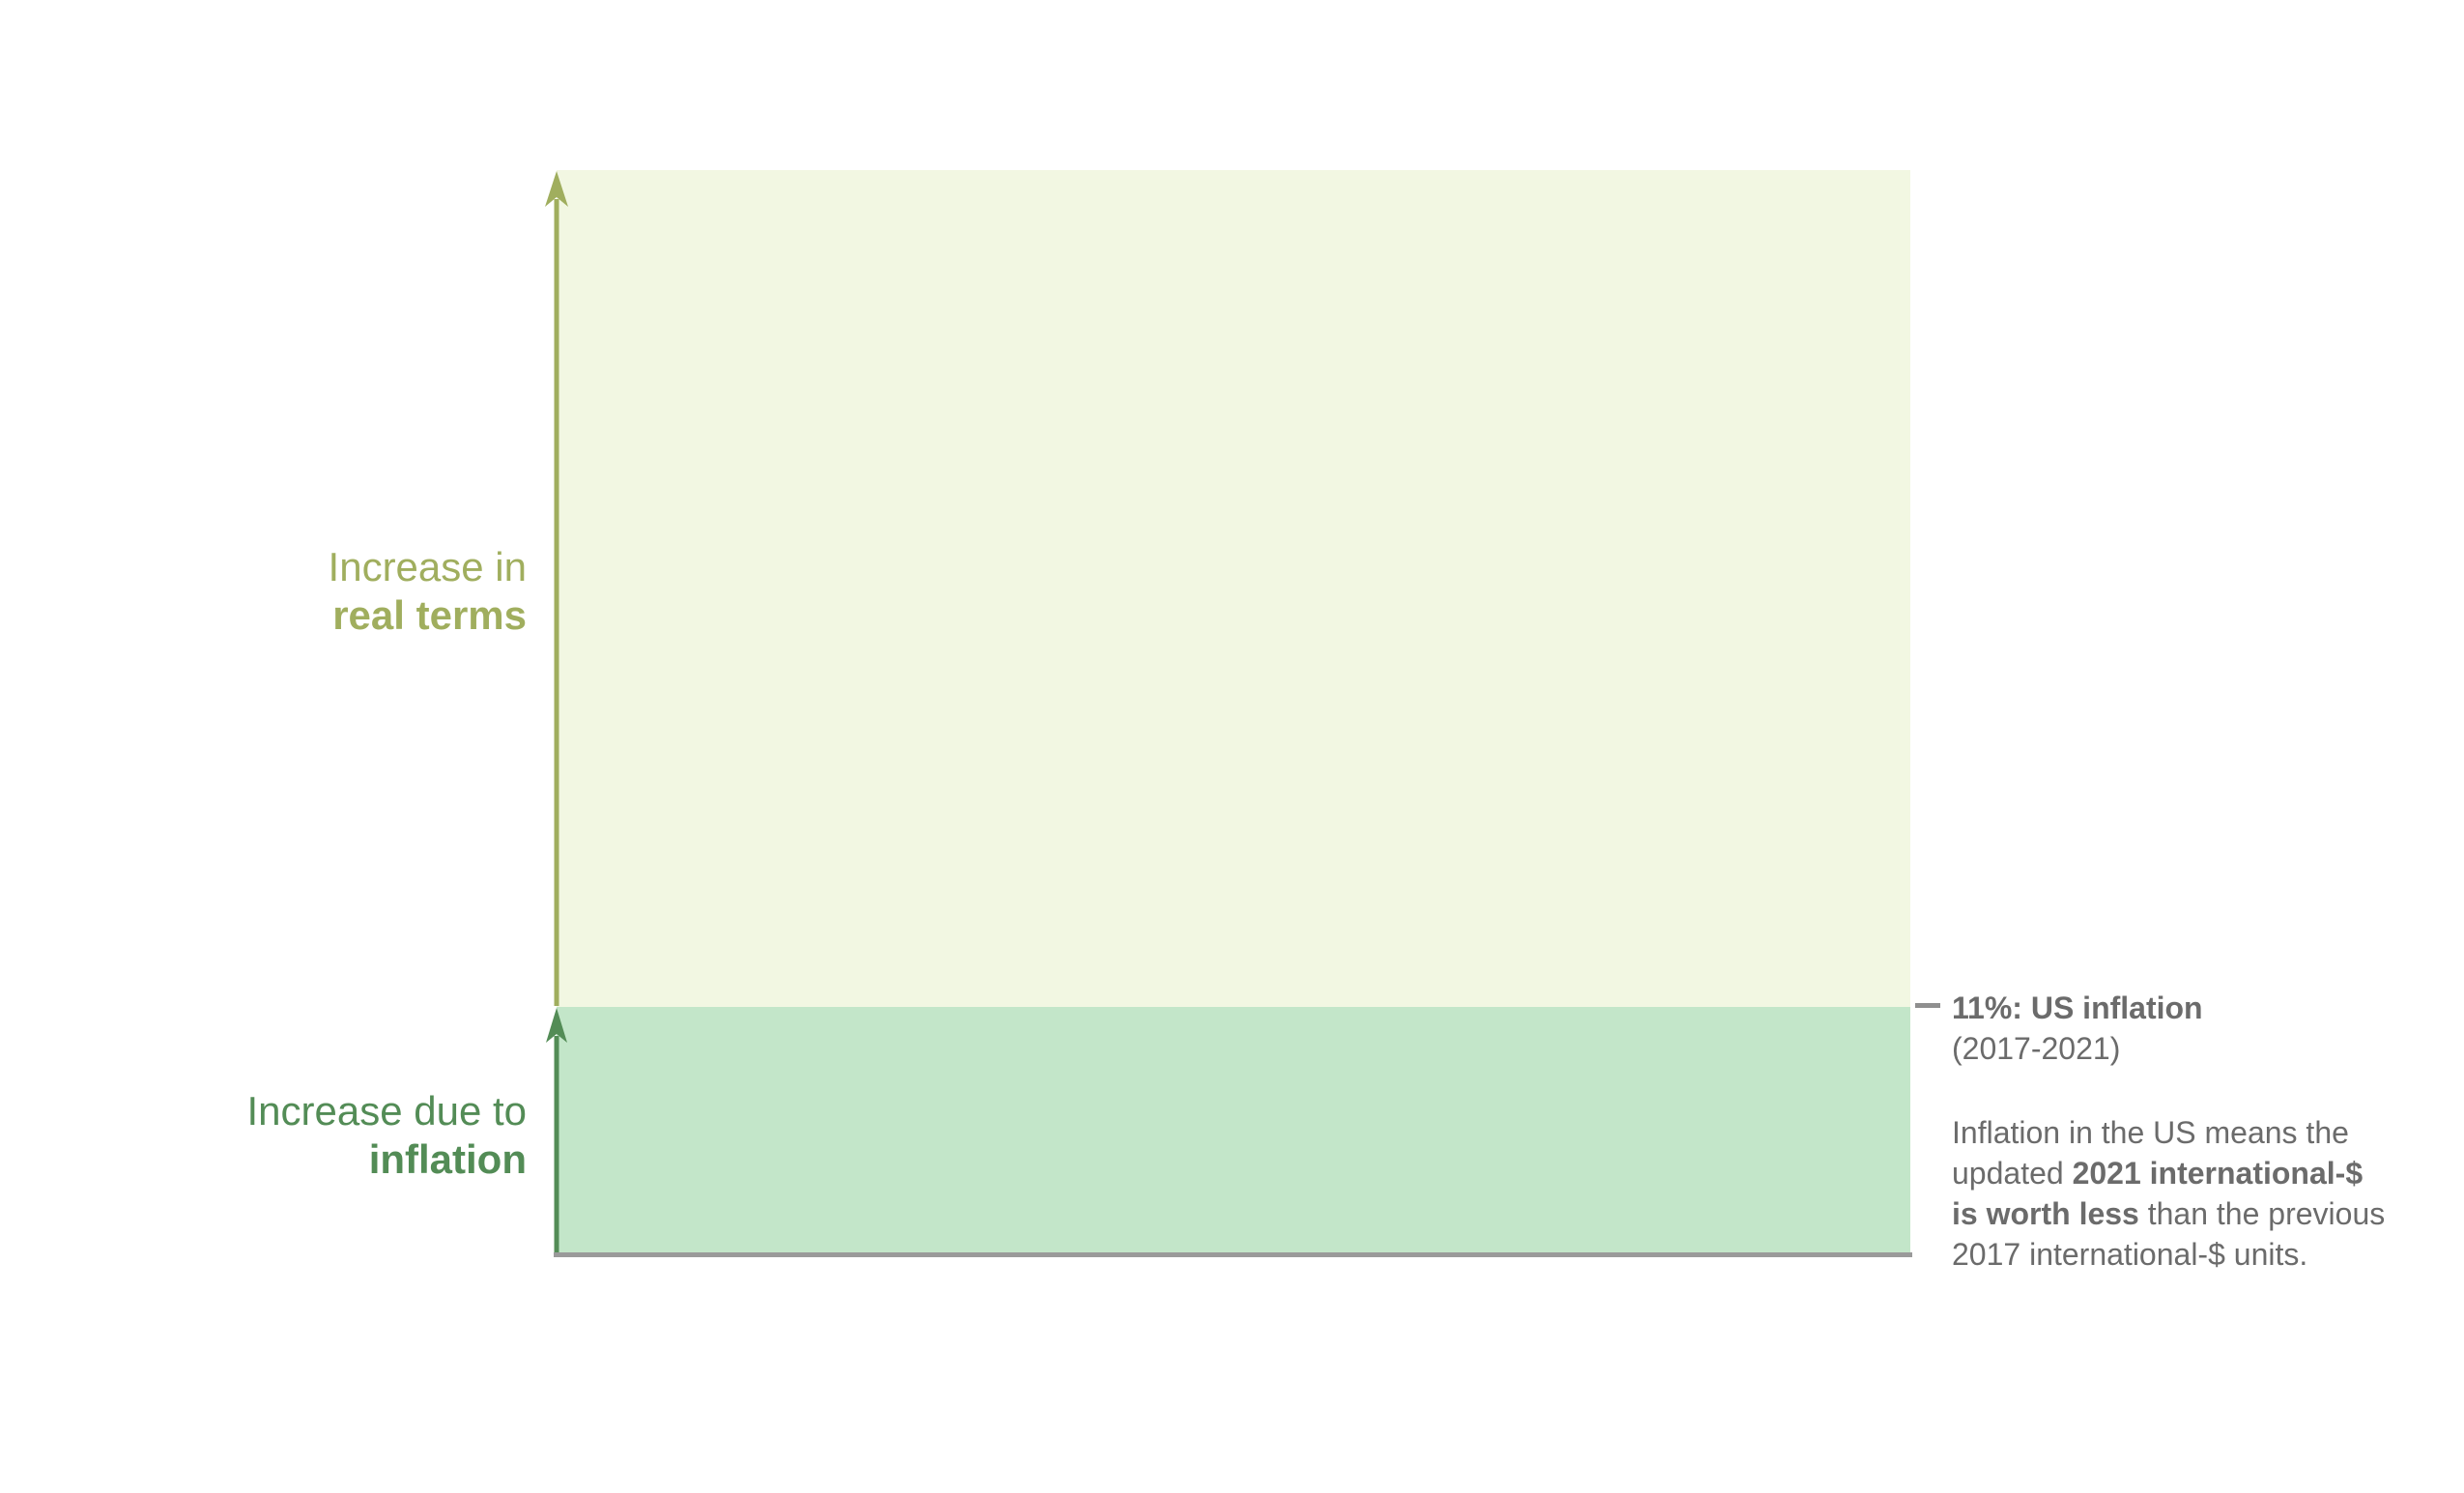  Describe the element at coordinates (386, 1135) in the screenshot. I see `inflation-label: Increase due to inflation` at that location.